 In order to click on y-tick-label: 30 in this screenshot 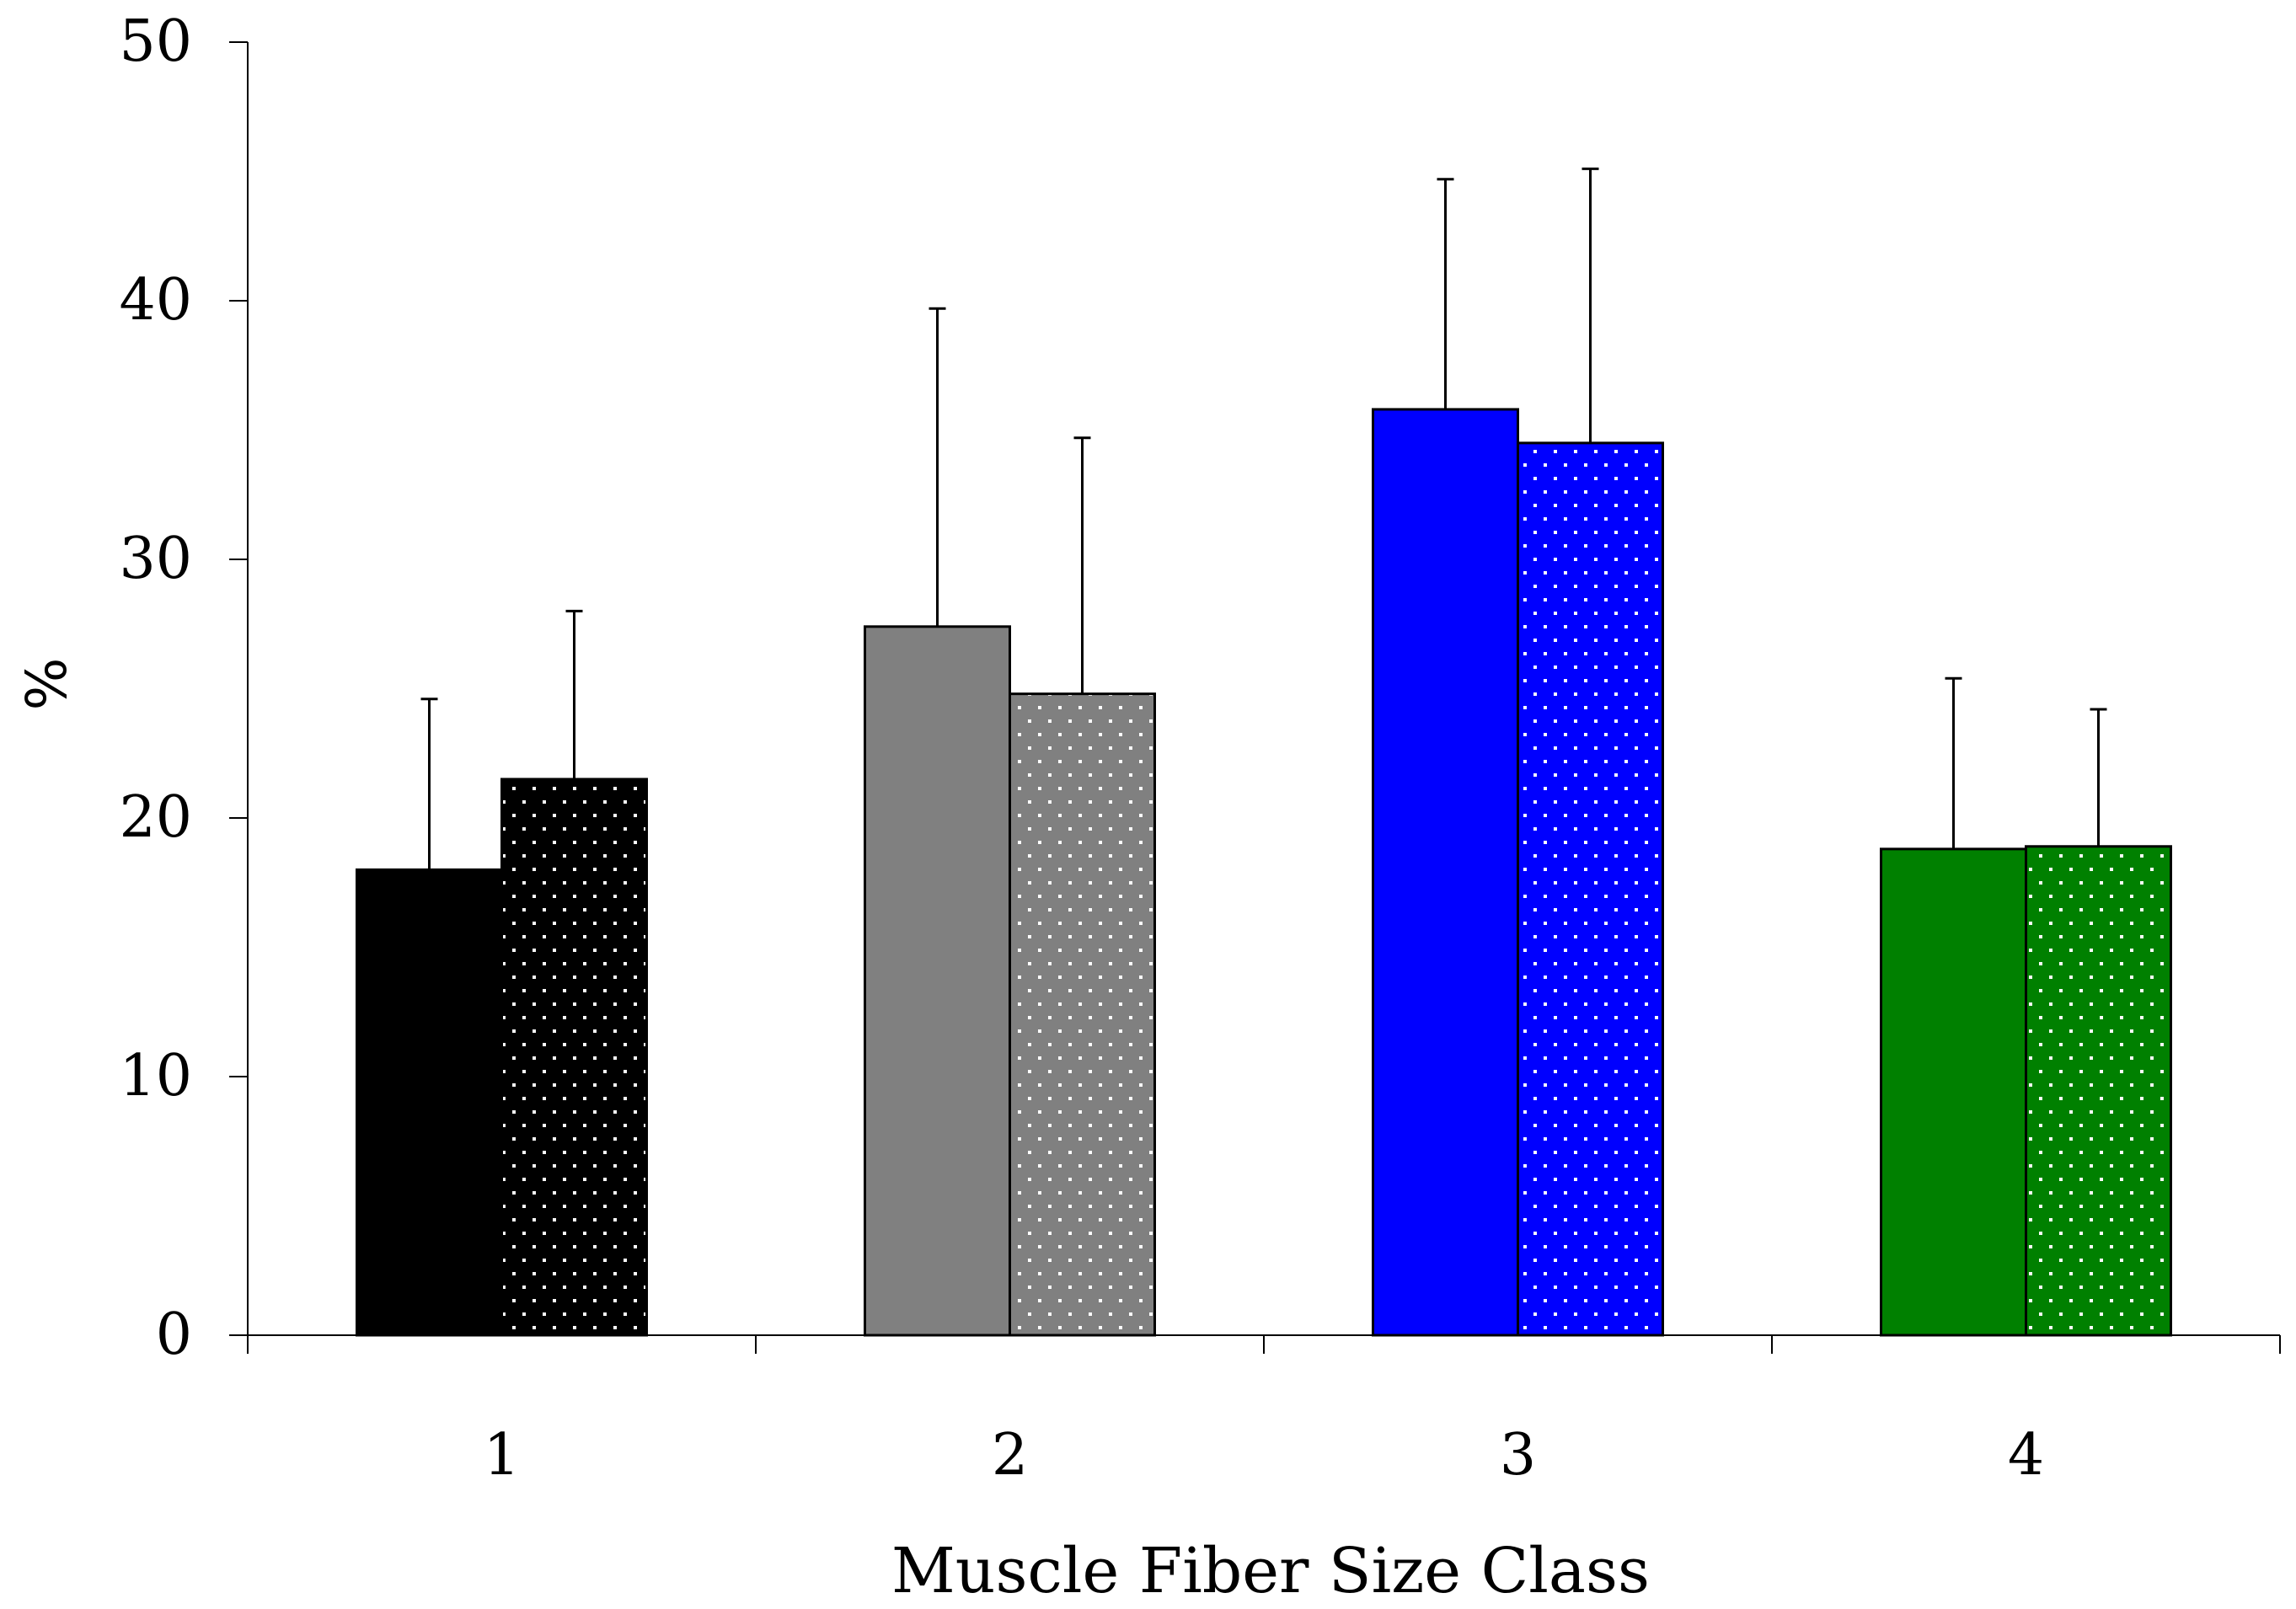, I will do `click(155, 559)`.